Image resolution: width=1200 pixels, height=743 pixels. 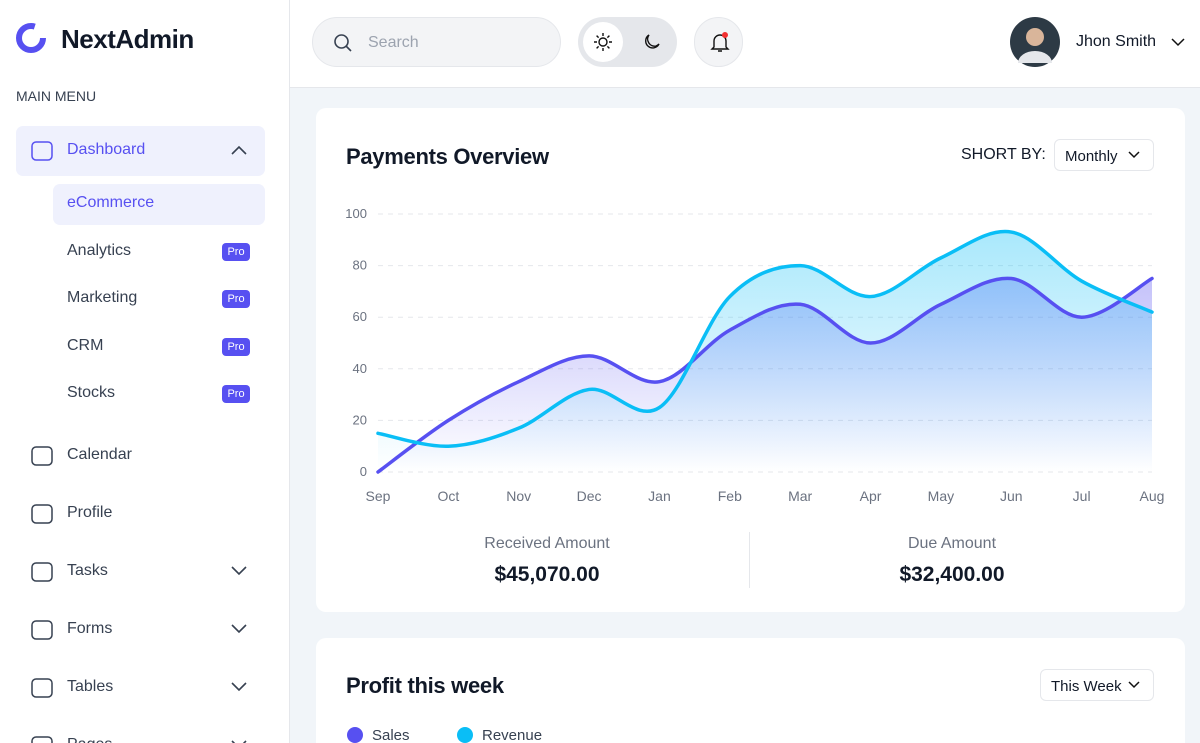 What do you see at coordinates (360, 316) in the screenshot?
I see `y-tick-label: 60` at bounding box center [360, 316].